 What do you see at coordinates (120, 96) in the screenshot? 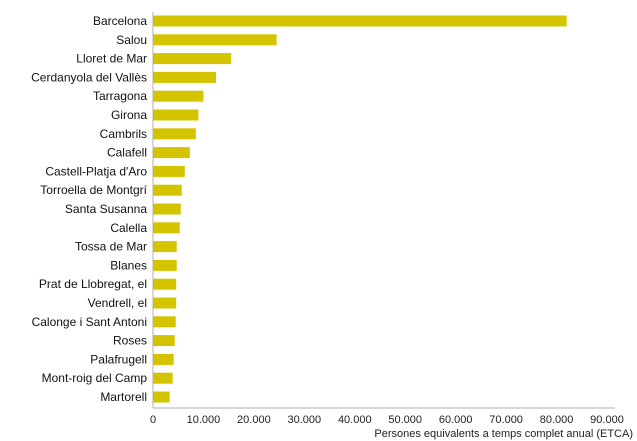
I see `category-label: Tarragona` at bounding box center [120, 96].